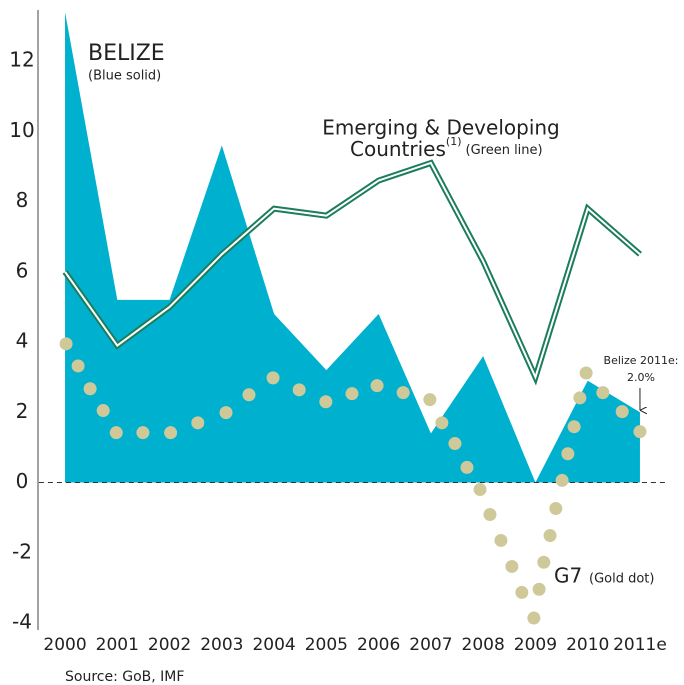  Describe the element at coordinates (22, 270) in the screenshot. I see `y-tick-label: 6` at that location.